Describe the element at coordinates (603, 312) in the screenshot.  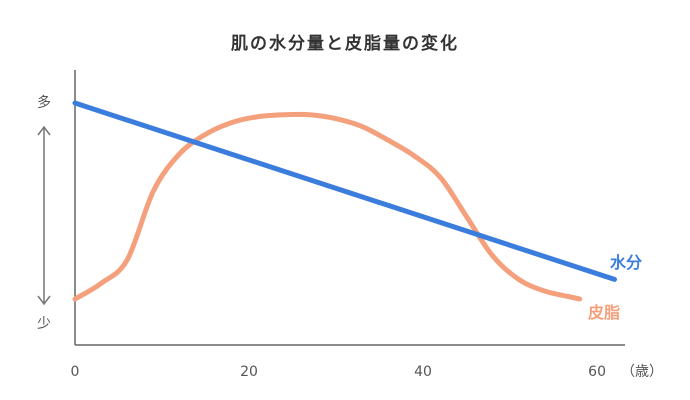
I see `series-label-sebum: 皮脂` at that location.